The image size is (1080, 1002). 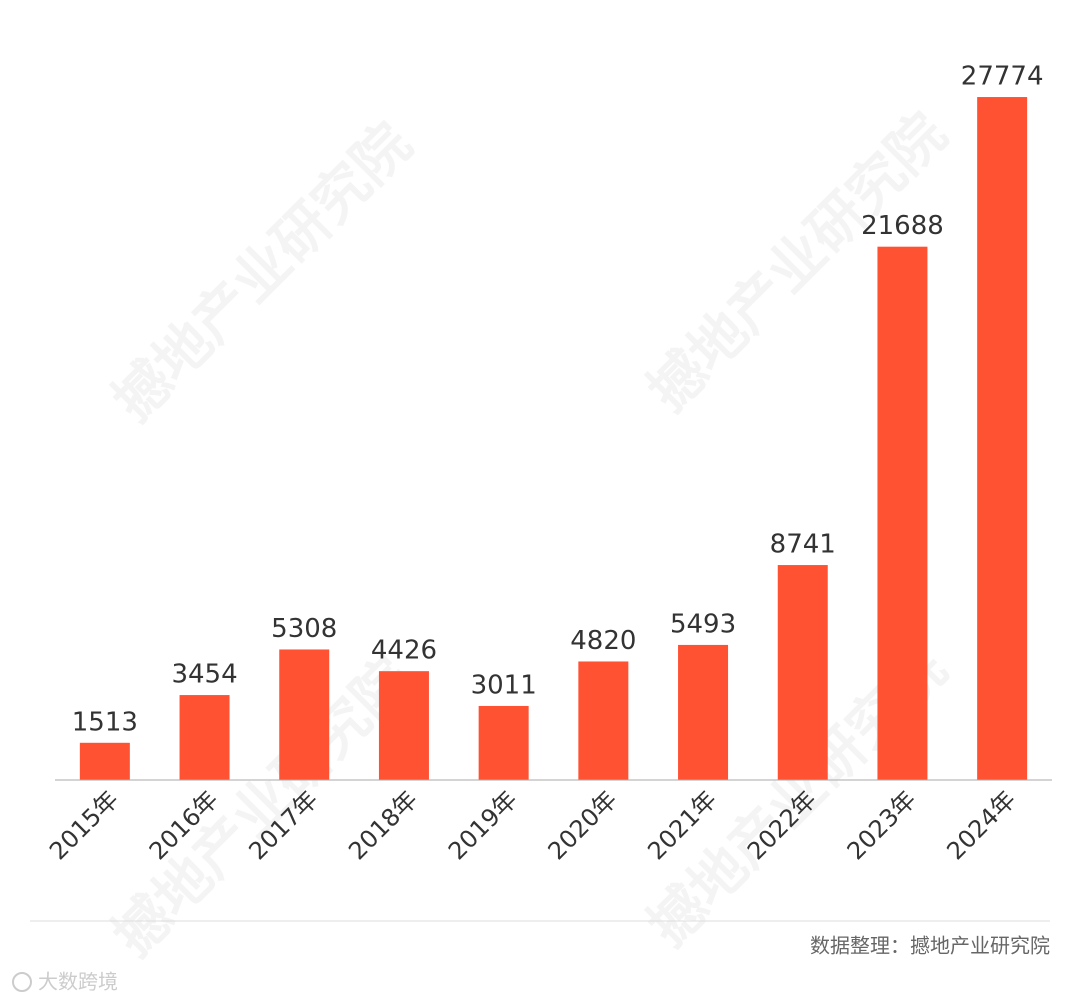 I want to click on value-label: 5308, so click(x=304, y=629).